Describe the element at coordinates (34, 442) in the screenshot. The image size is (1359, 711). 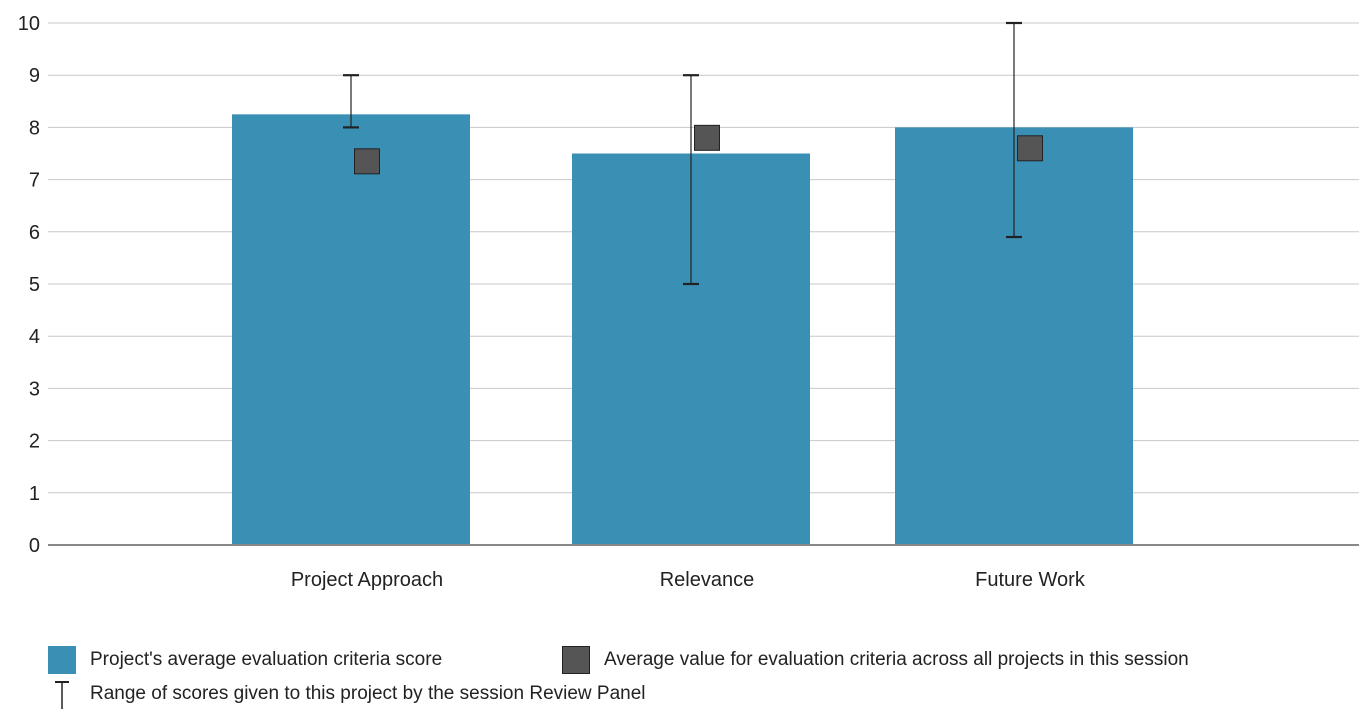
I see `y-tick-label: 2` at that location.